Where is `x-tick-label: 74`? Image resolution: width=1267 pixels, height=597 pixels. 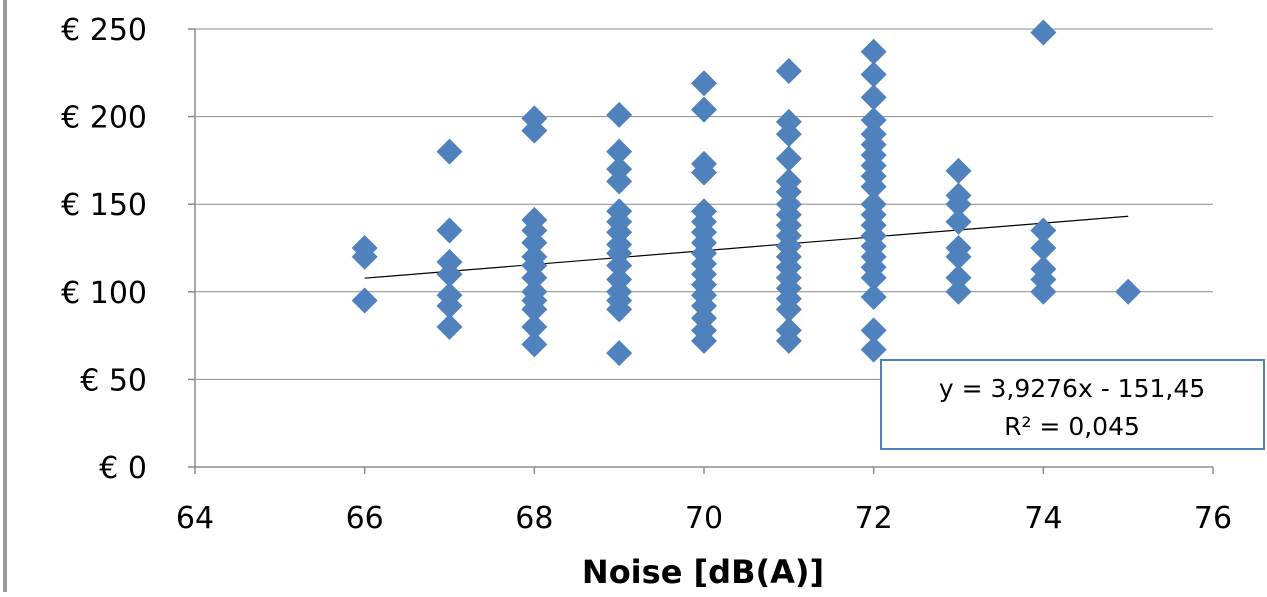
x-tick-label: 74 is located at coordinates (1043, 518).